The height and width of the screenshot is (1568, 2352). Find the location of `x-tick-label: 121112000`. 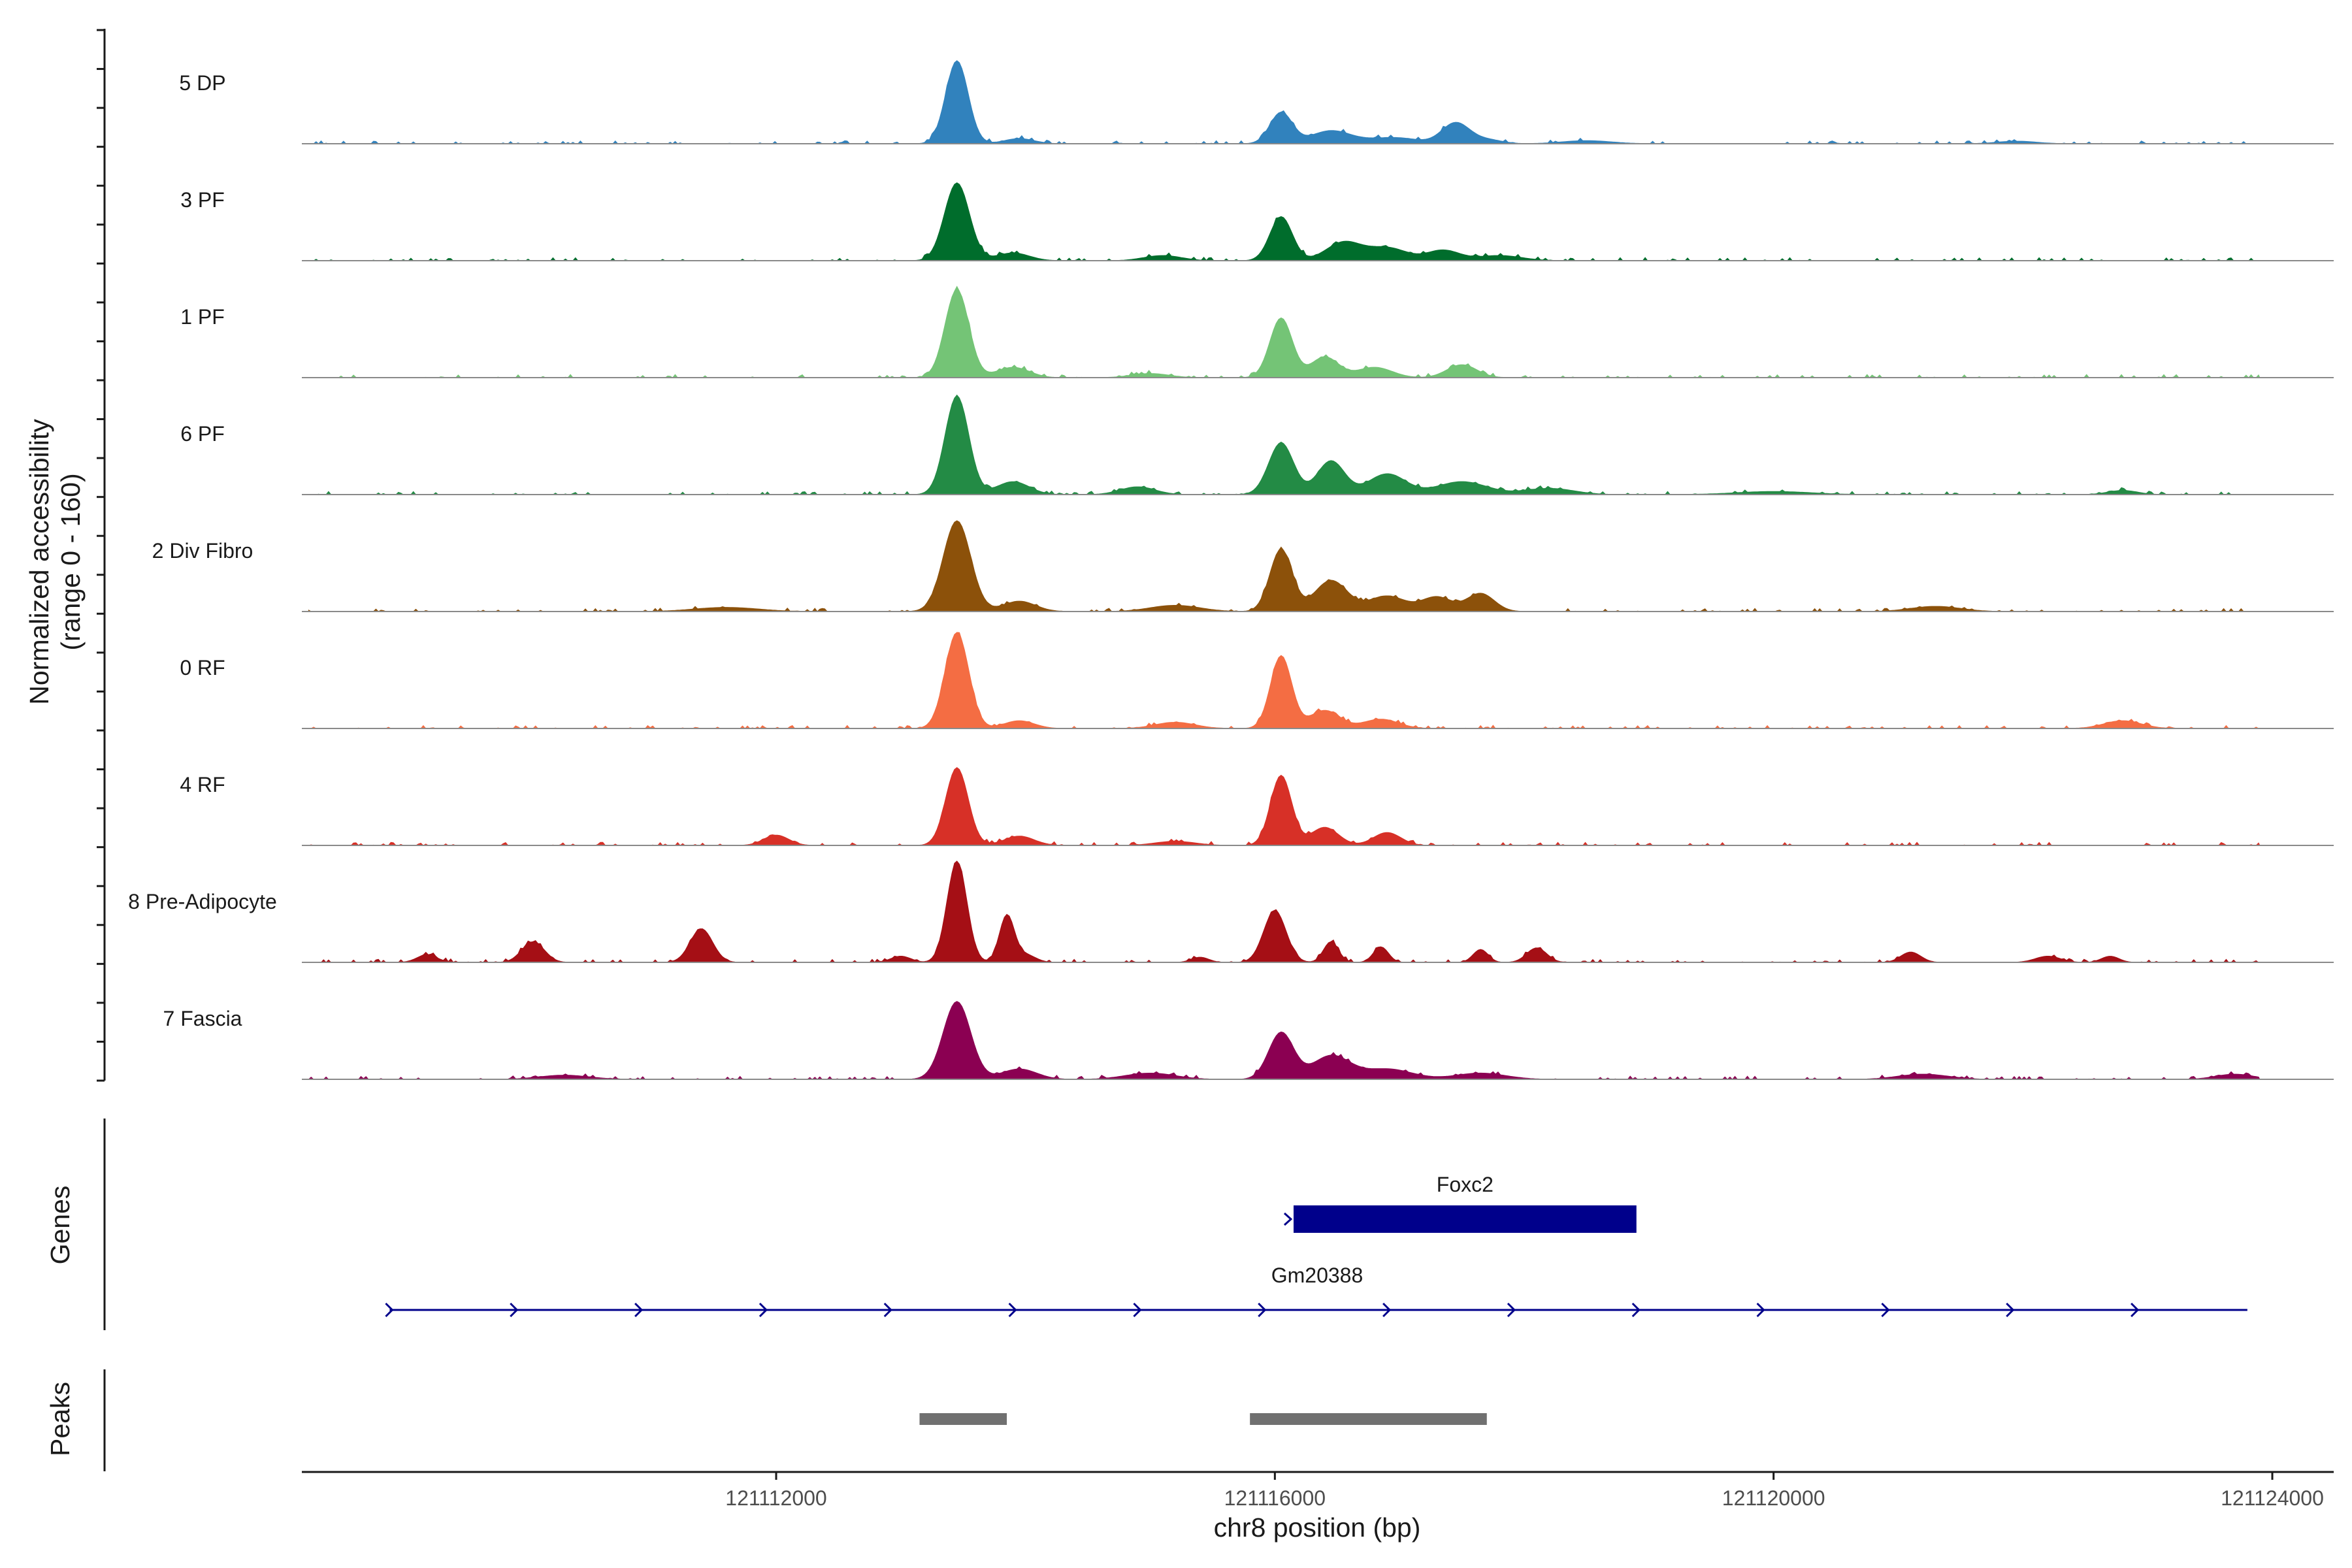

x-tick-label: 121112000 is located at coordinates (775, 1498).